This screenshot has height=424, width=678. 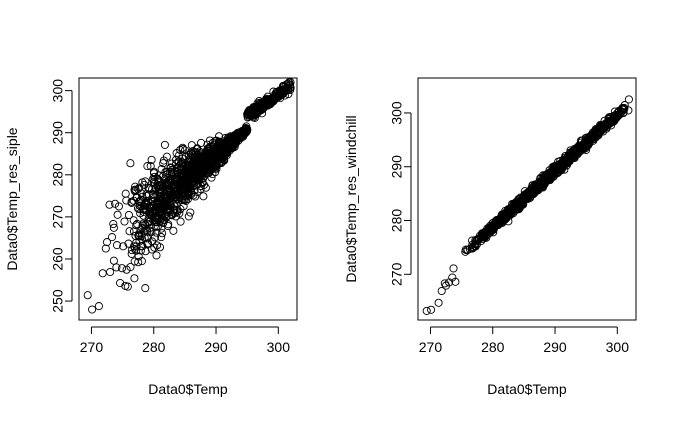 I want to click on y-tick-label: 250, so click(x=58, y=301).